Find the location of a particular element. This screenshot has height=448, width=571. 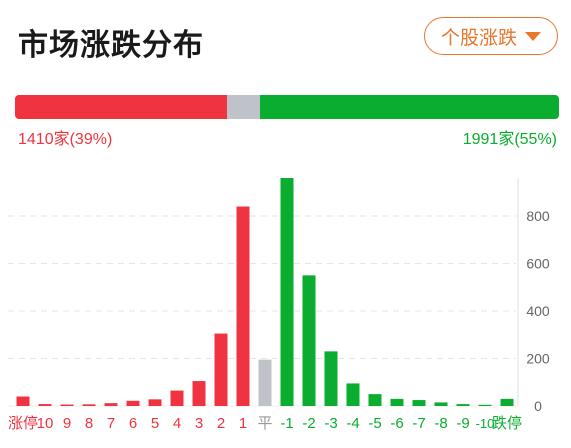

y-tick-label: 600 is located at coordinates (538, 264).